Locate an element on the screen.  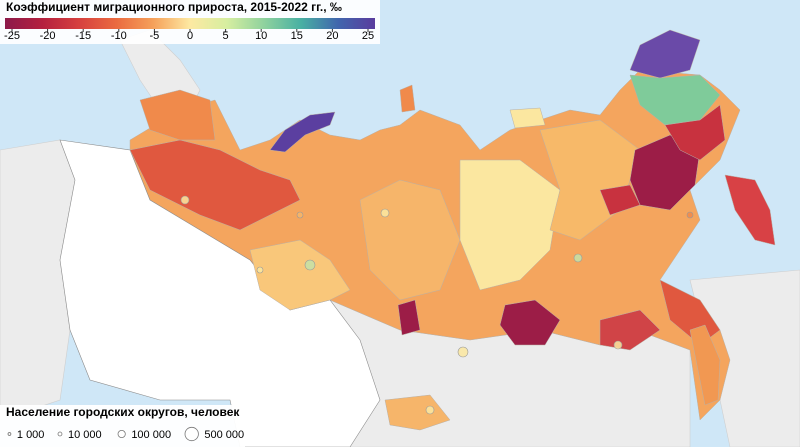
size-legend-label: 100 000 is located at coordinates (151, 435).